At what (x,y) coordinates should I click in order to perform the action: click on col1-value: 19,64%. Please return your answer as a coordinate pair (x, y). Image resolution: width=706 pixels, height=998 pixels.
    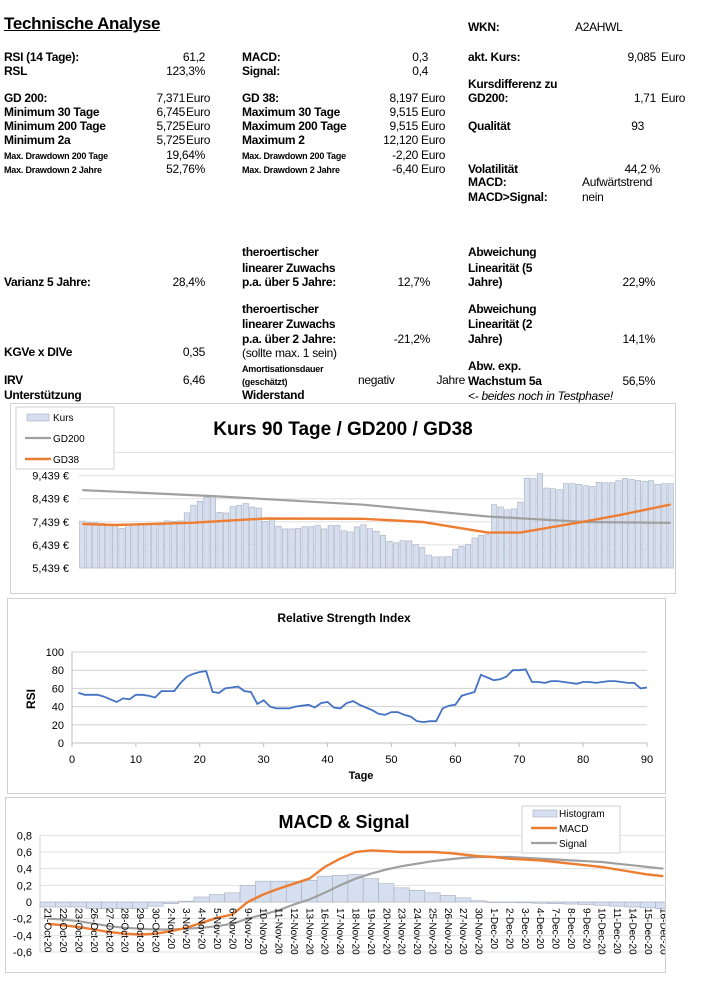
    Looking at the image, I should click on (185, 155).